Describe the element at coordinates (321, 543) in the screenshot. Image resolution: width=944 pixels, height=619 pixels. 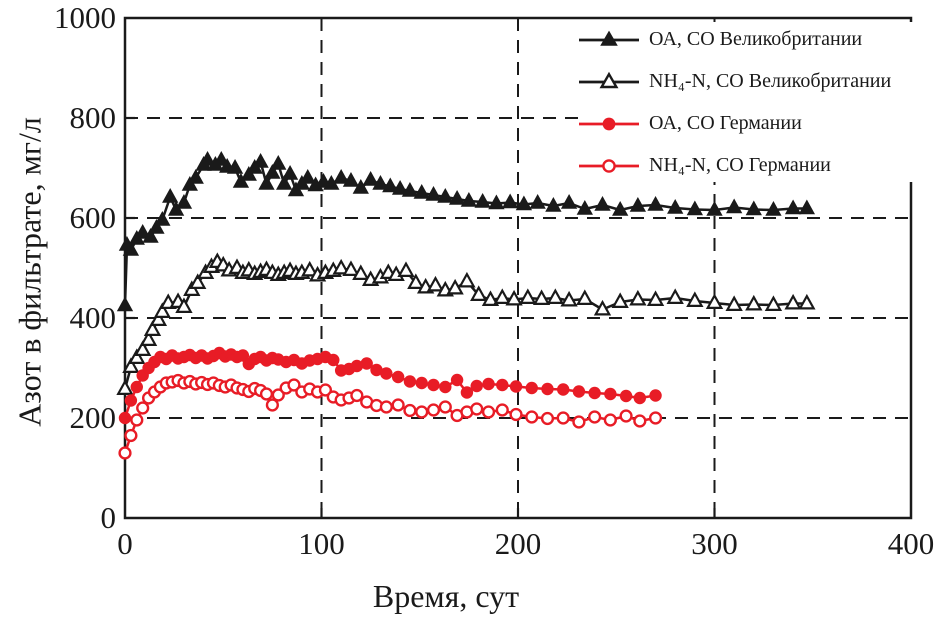
I see `x-tick-label-100: 100` at that location.